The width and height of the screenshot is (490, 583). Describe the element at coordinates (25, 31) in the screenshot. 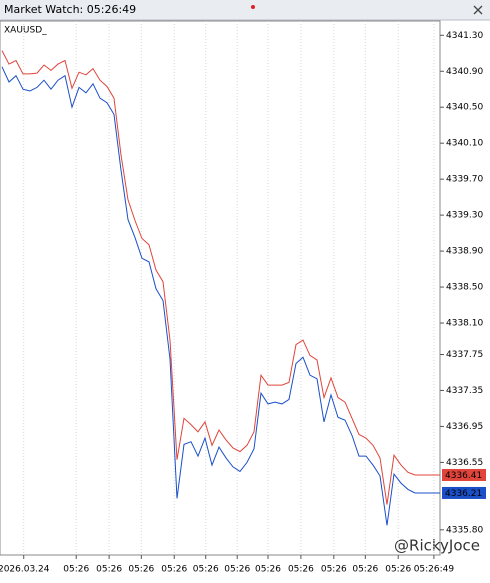

I see `symbol-label: XAUUSD_` at that location.